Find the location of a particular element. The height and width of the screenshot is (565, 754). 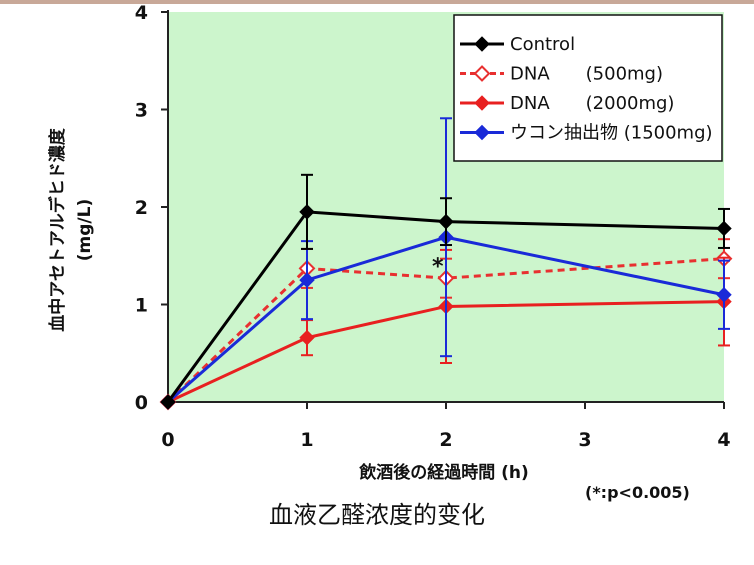

series-line is located at coordinates (446, 352).